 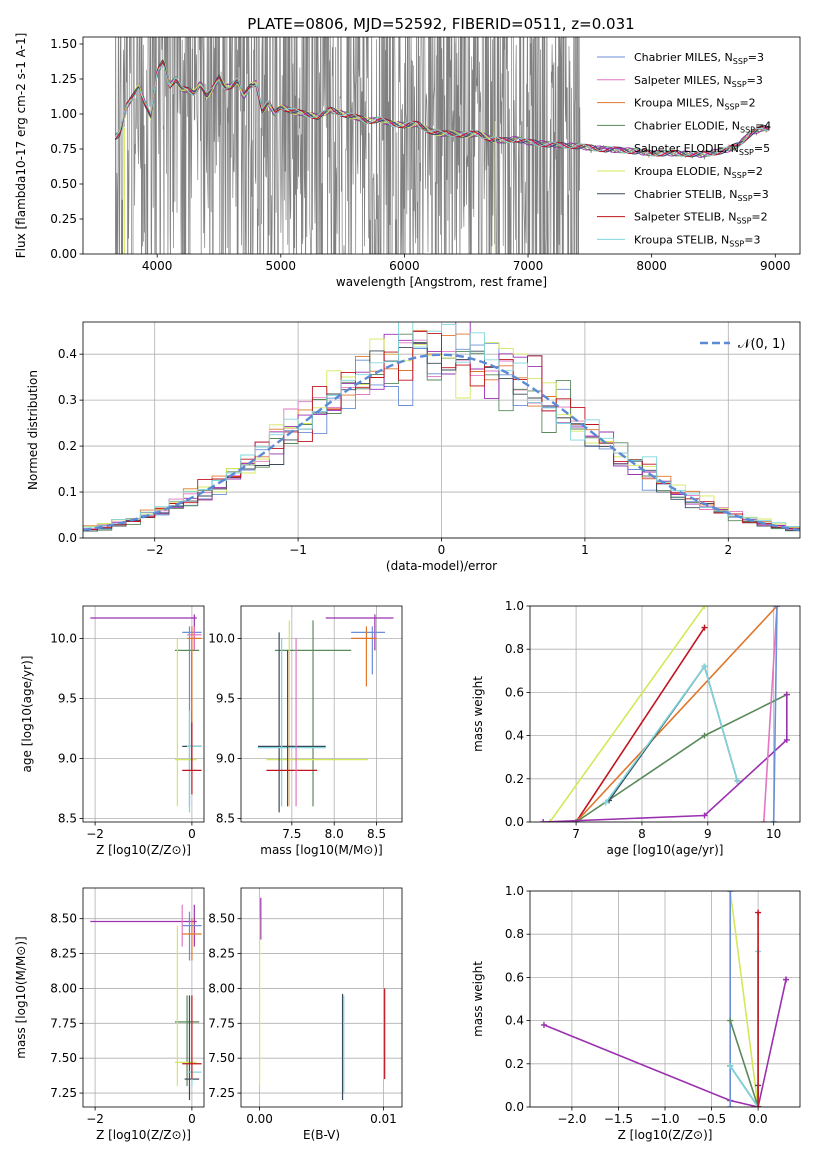 I want to click on legend-entry: Salpeter STELIB, NSSP=2, so click(x=701, y=218).